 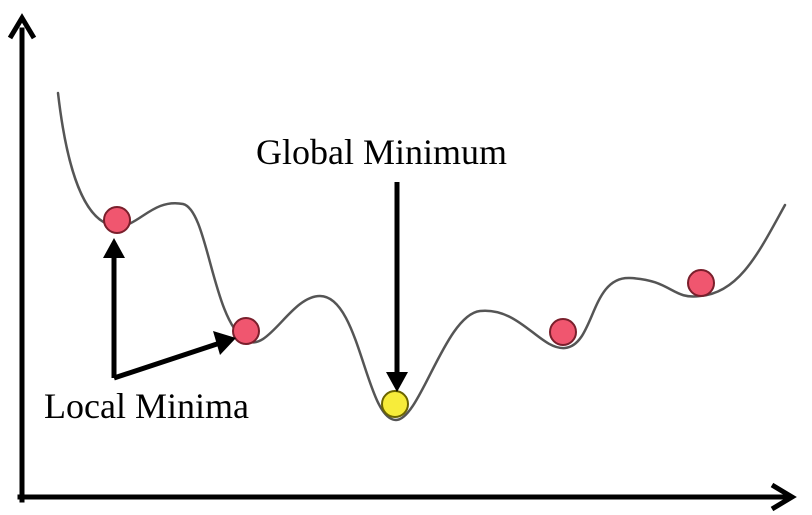 I want to click on global-minimum-label: Global Minimum, so click(x=381, y=152).